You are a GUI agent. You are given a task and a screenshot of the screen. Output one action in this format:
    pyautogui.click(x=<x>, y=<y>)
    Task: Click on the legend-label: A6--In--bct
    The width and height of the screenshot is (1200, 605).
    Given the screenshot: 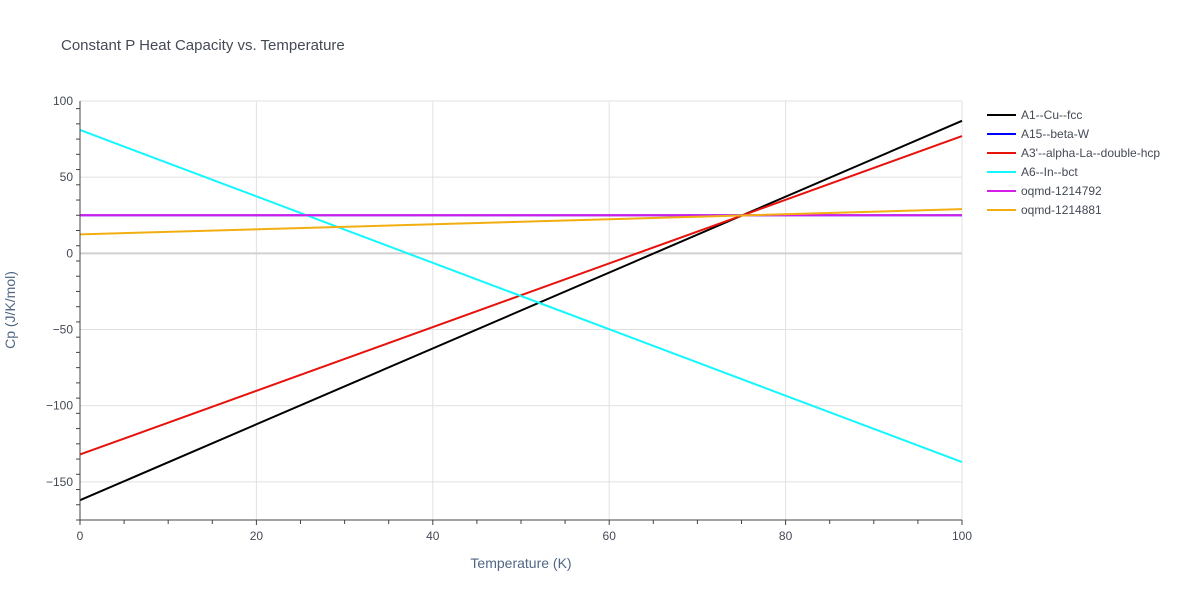 What is the action you would take?
    pyautogui.click(x=1049, y=172)
    